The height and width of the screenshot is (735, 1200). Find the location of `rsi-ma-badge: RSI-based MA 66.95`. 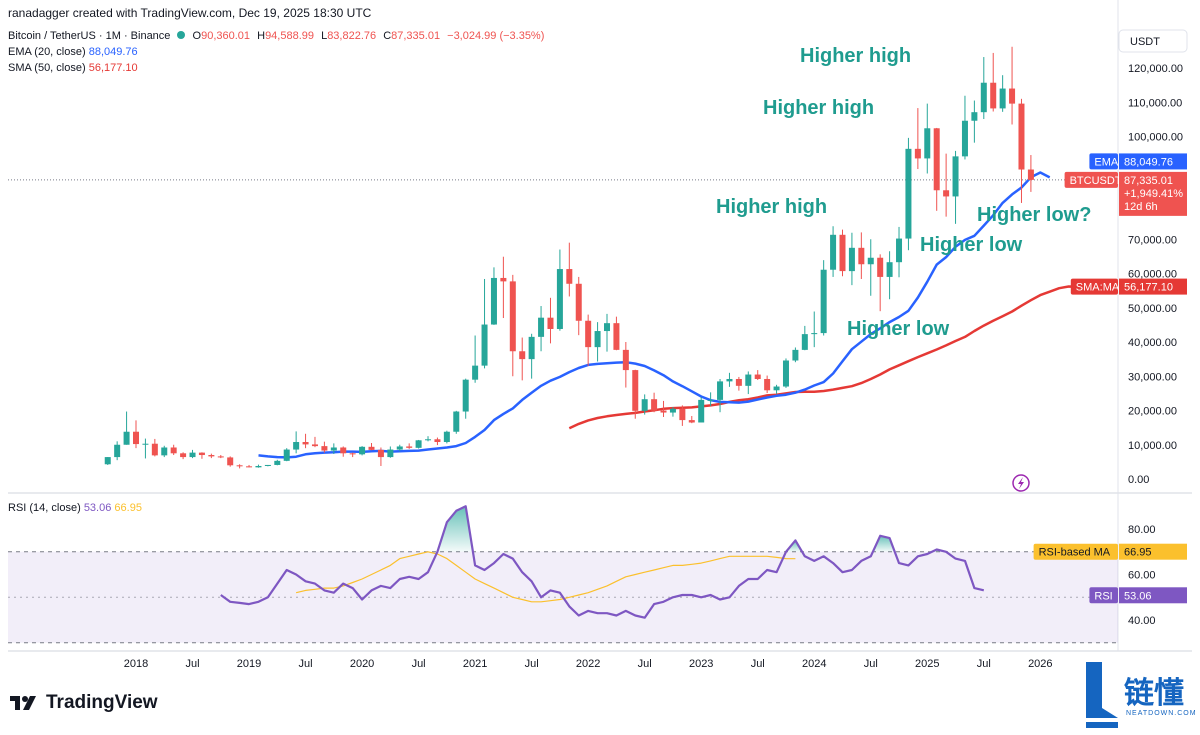

rsi-ma-badge: RSI-based MA 66.95 is located at coordinates (1110, 551).